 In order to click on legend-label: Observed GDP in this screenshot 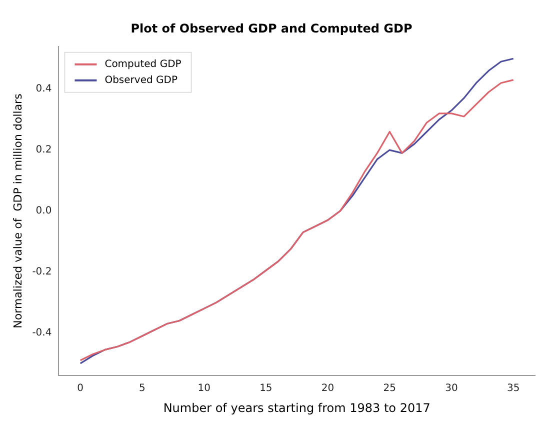, I will do `click(141, 80)`.